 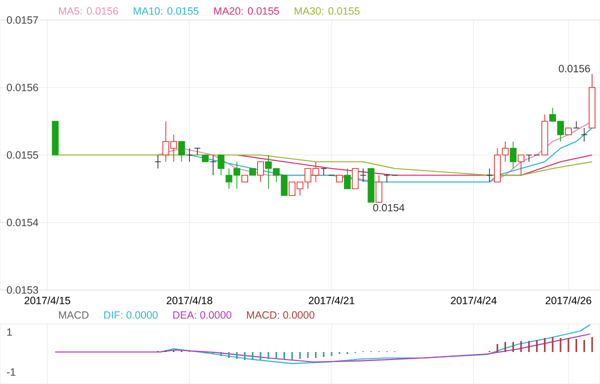 What do you see at coordinates (280, 315) in the screenshot?
I see `text: MACD: 0.0000` at bounding box center [280, 315].